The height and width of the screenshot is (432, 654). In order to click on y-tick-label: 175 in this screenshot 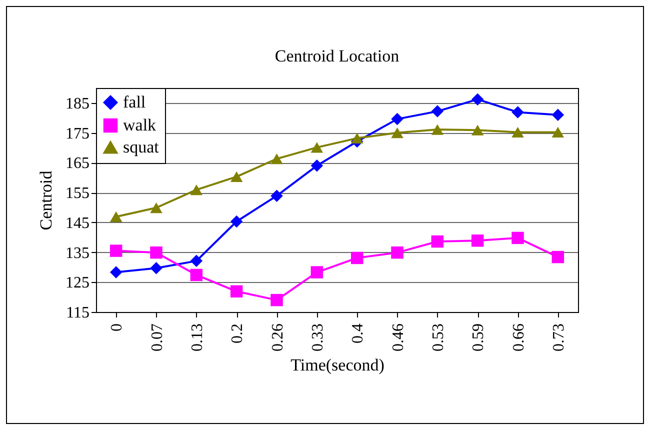, I will do `click(78, 133)`.